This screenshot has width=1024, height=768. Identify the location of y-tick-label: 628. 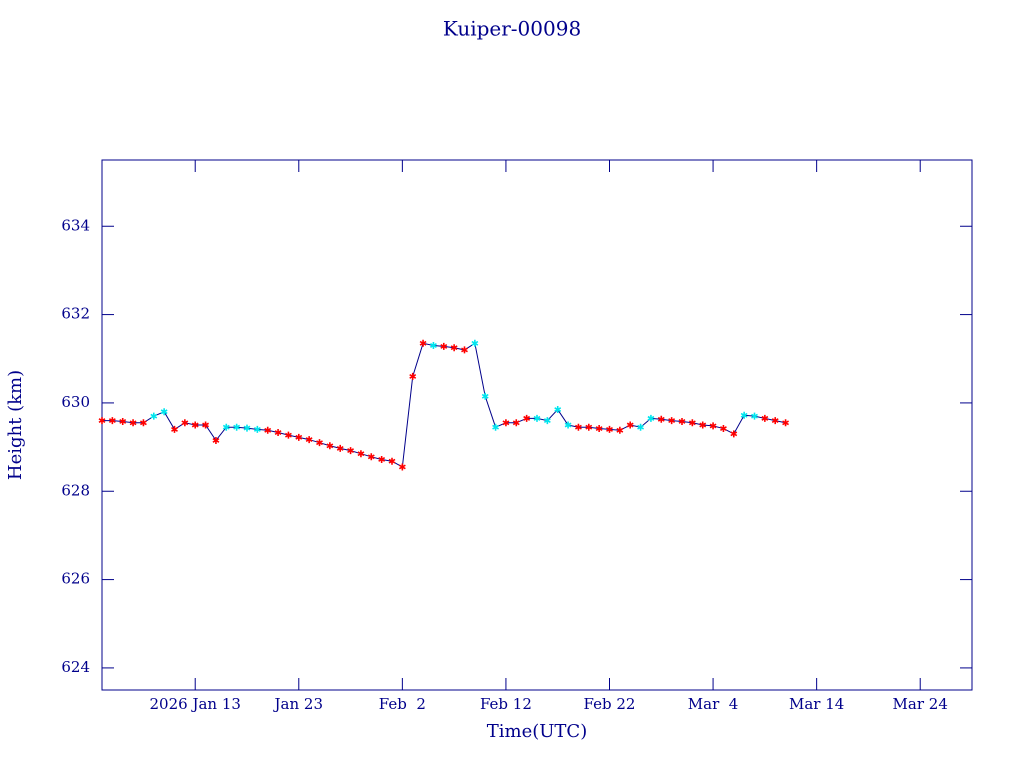
(75, 490).